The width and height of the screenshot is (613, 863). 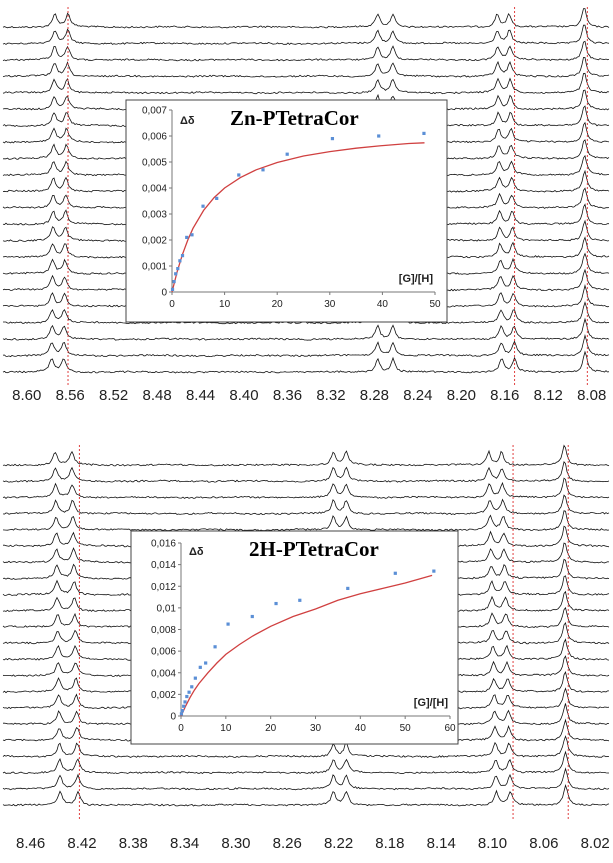 I want to click on inset-frame, so click(x=294, y=637).